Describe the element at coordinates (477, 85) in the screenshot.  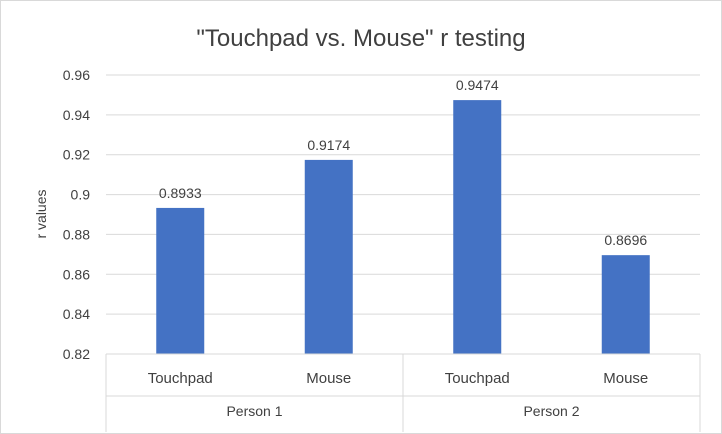
I see `data-label: 0.9474` at that location.